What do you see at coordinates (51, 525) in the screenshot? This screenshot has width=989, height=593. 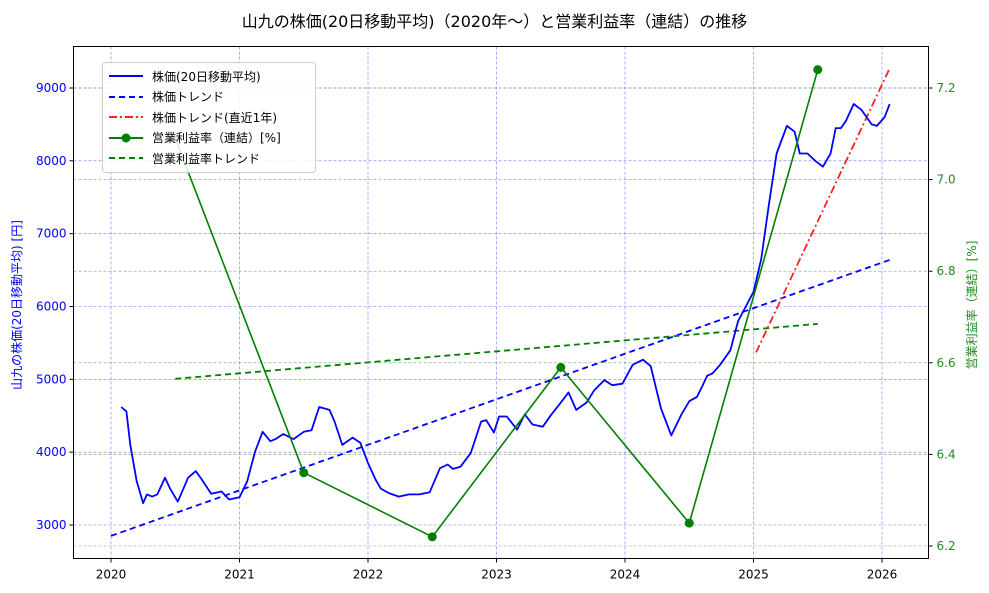 I see `svg-text: 3000` at bounding box center [51, 525].